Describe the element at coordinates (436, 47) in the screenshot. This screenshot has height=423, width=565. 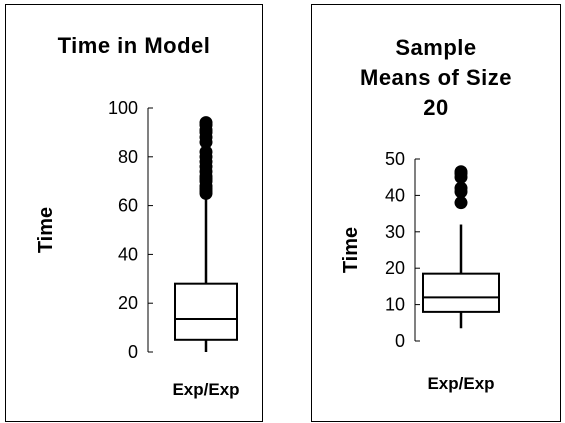
I see `chart-title-line-1: Sample` at that location.